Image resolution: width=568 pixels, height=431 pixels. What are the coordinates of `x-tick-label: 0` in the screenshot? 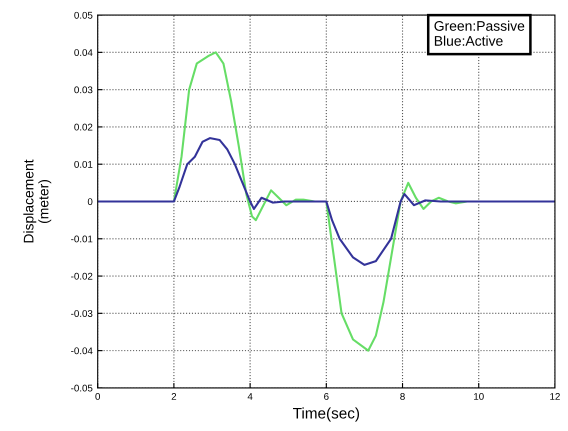 It's located at (97, 396).